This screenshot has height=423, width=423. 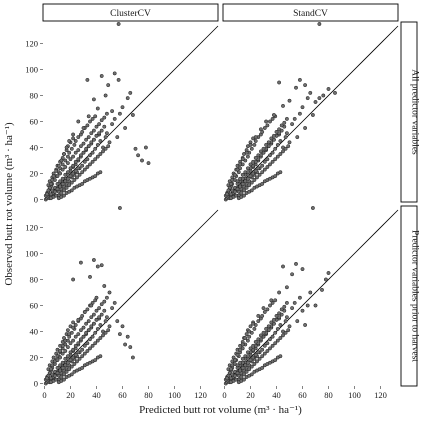 What do you see at coordinates (34, 280) in the screenshot?
I see `y-tick-label: 80` at bounding box center [34, 280].